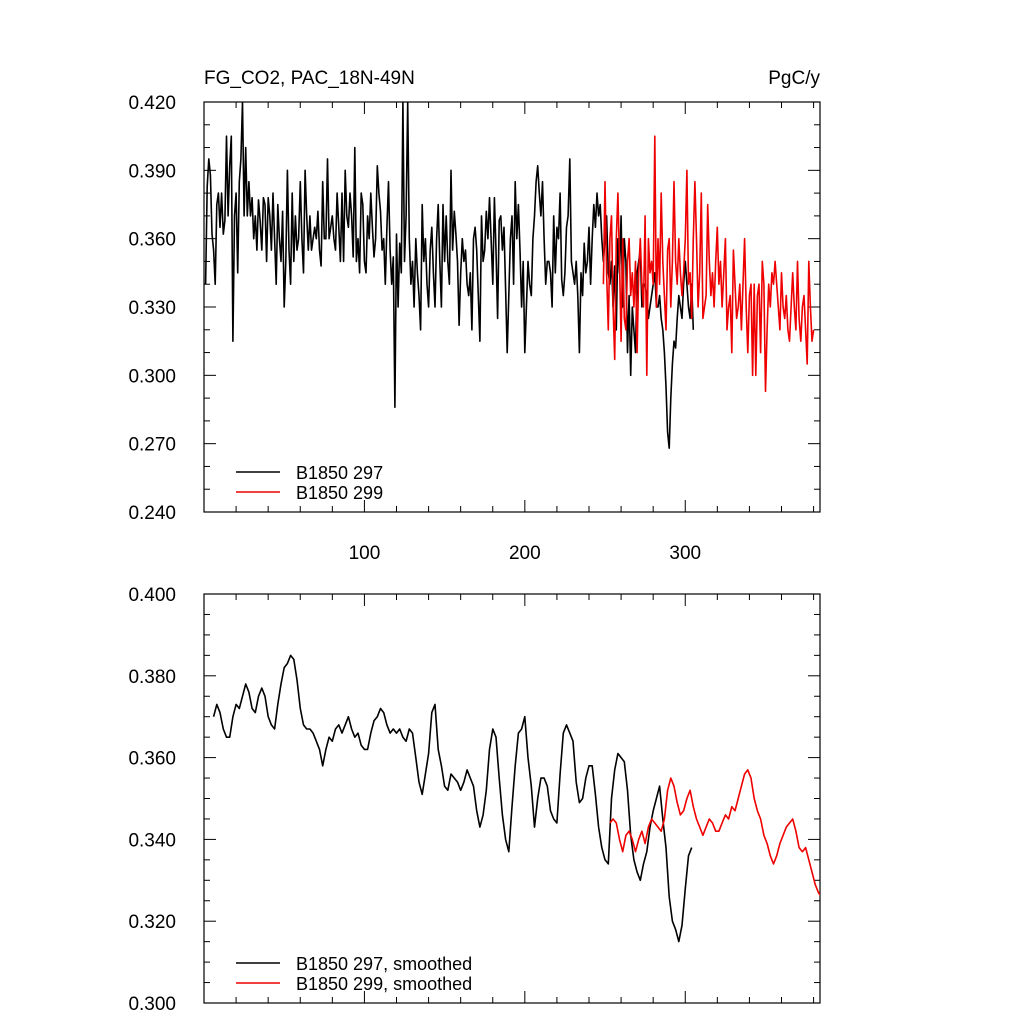  What do you see at coordinates (365, 553) in the screenshot?
I see `x-tick-label: 100` at bounding box center [365, 553].